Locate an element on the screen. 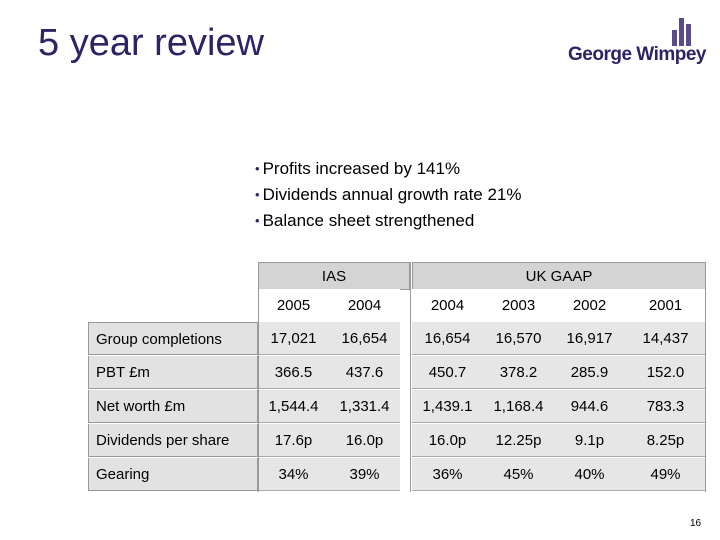 The height and width of the screenshot is (540, 720). page-title: 5 year review is located at coordinates (151, 43).